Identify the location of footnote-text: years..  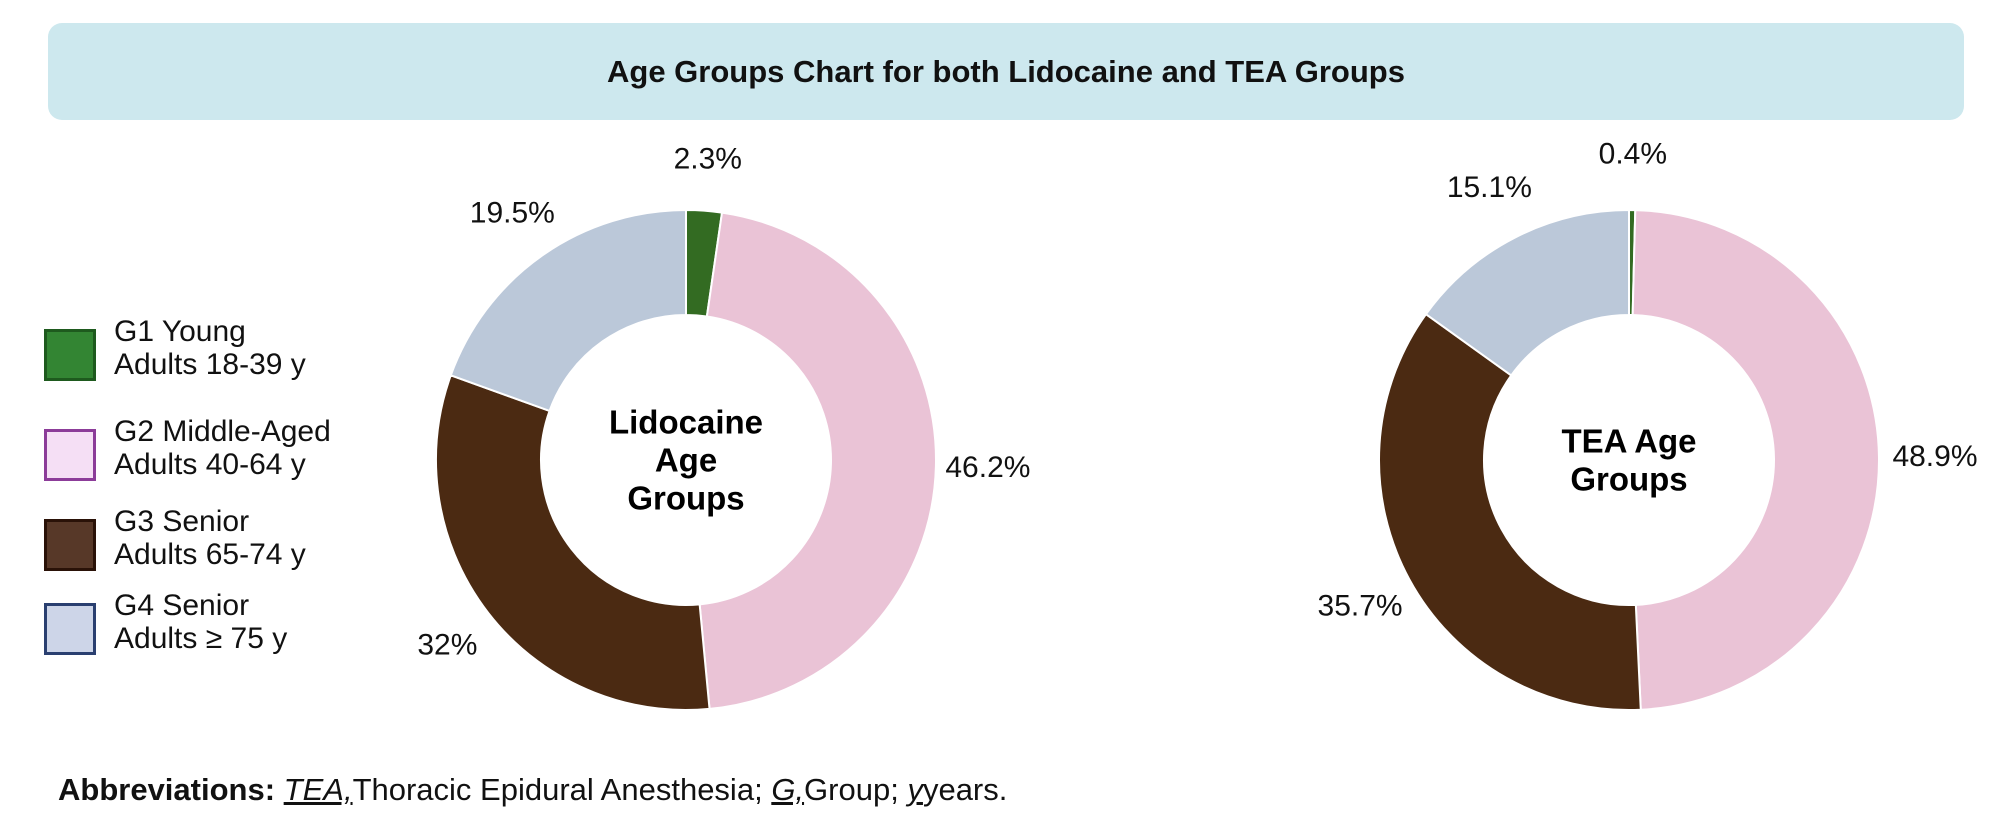
(965, 789).